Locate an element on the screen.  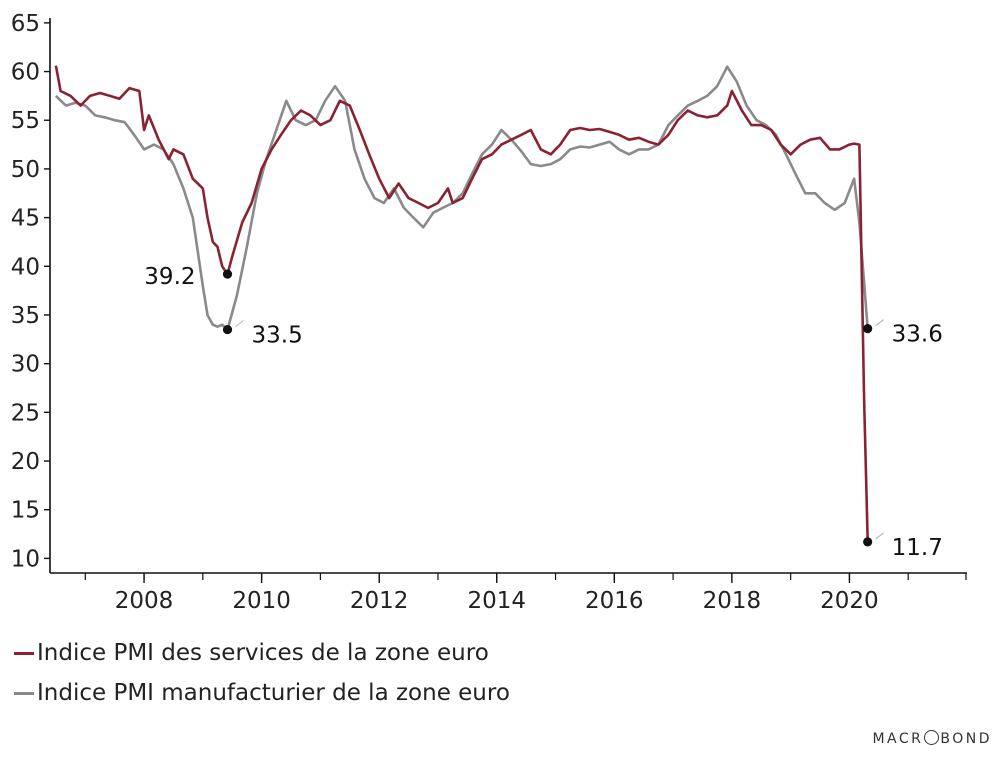
annotation-label: 39.2 is located at coordinates (169, 277).